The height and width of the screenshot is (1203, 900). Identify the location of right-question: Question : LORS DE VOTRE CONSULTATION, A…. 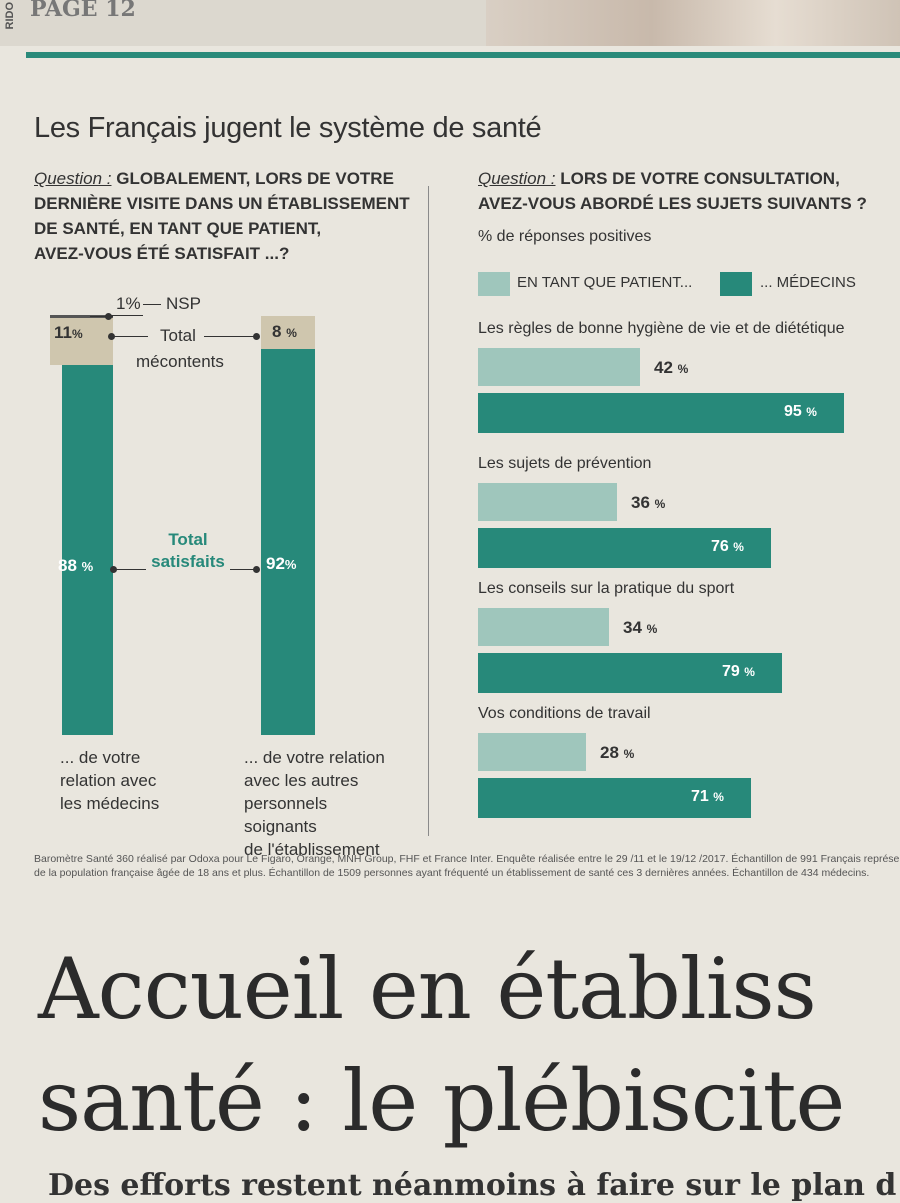
(688, 191).